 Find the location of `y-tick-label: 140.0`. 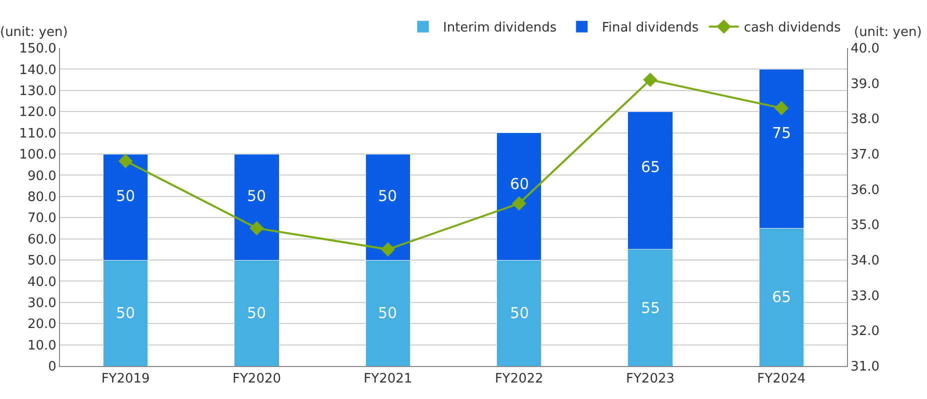

y-tick-label: 140.0 is located at coordinates (37, 70).